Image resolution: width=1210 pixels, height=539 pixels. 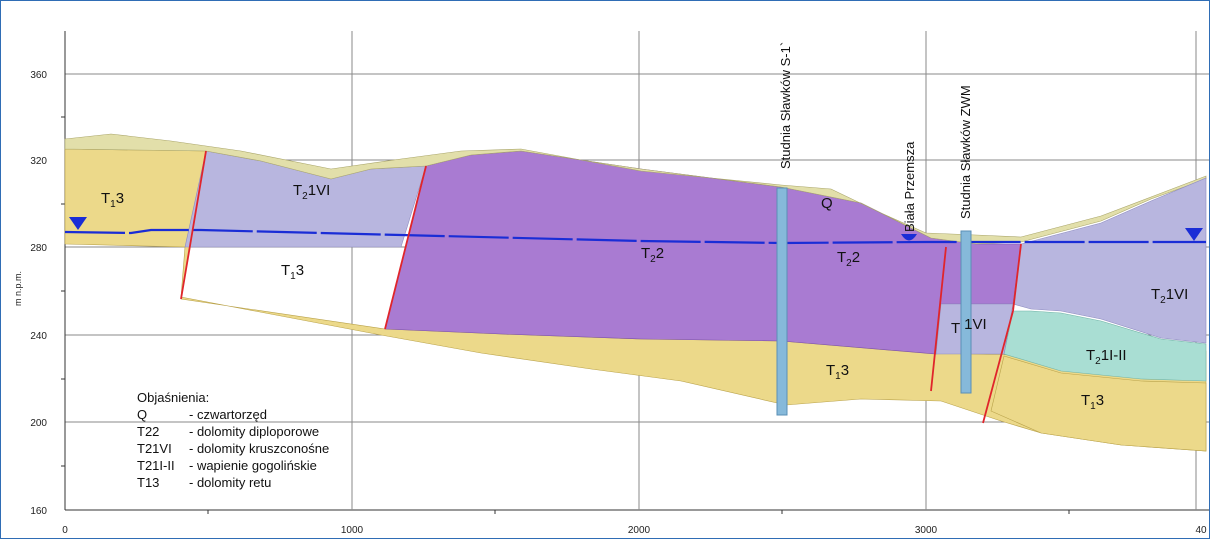 What do you see at coordinates (926, 530) in the screenshot?
I see `x-tick-label: 3000` at bounding box center [926, 530].